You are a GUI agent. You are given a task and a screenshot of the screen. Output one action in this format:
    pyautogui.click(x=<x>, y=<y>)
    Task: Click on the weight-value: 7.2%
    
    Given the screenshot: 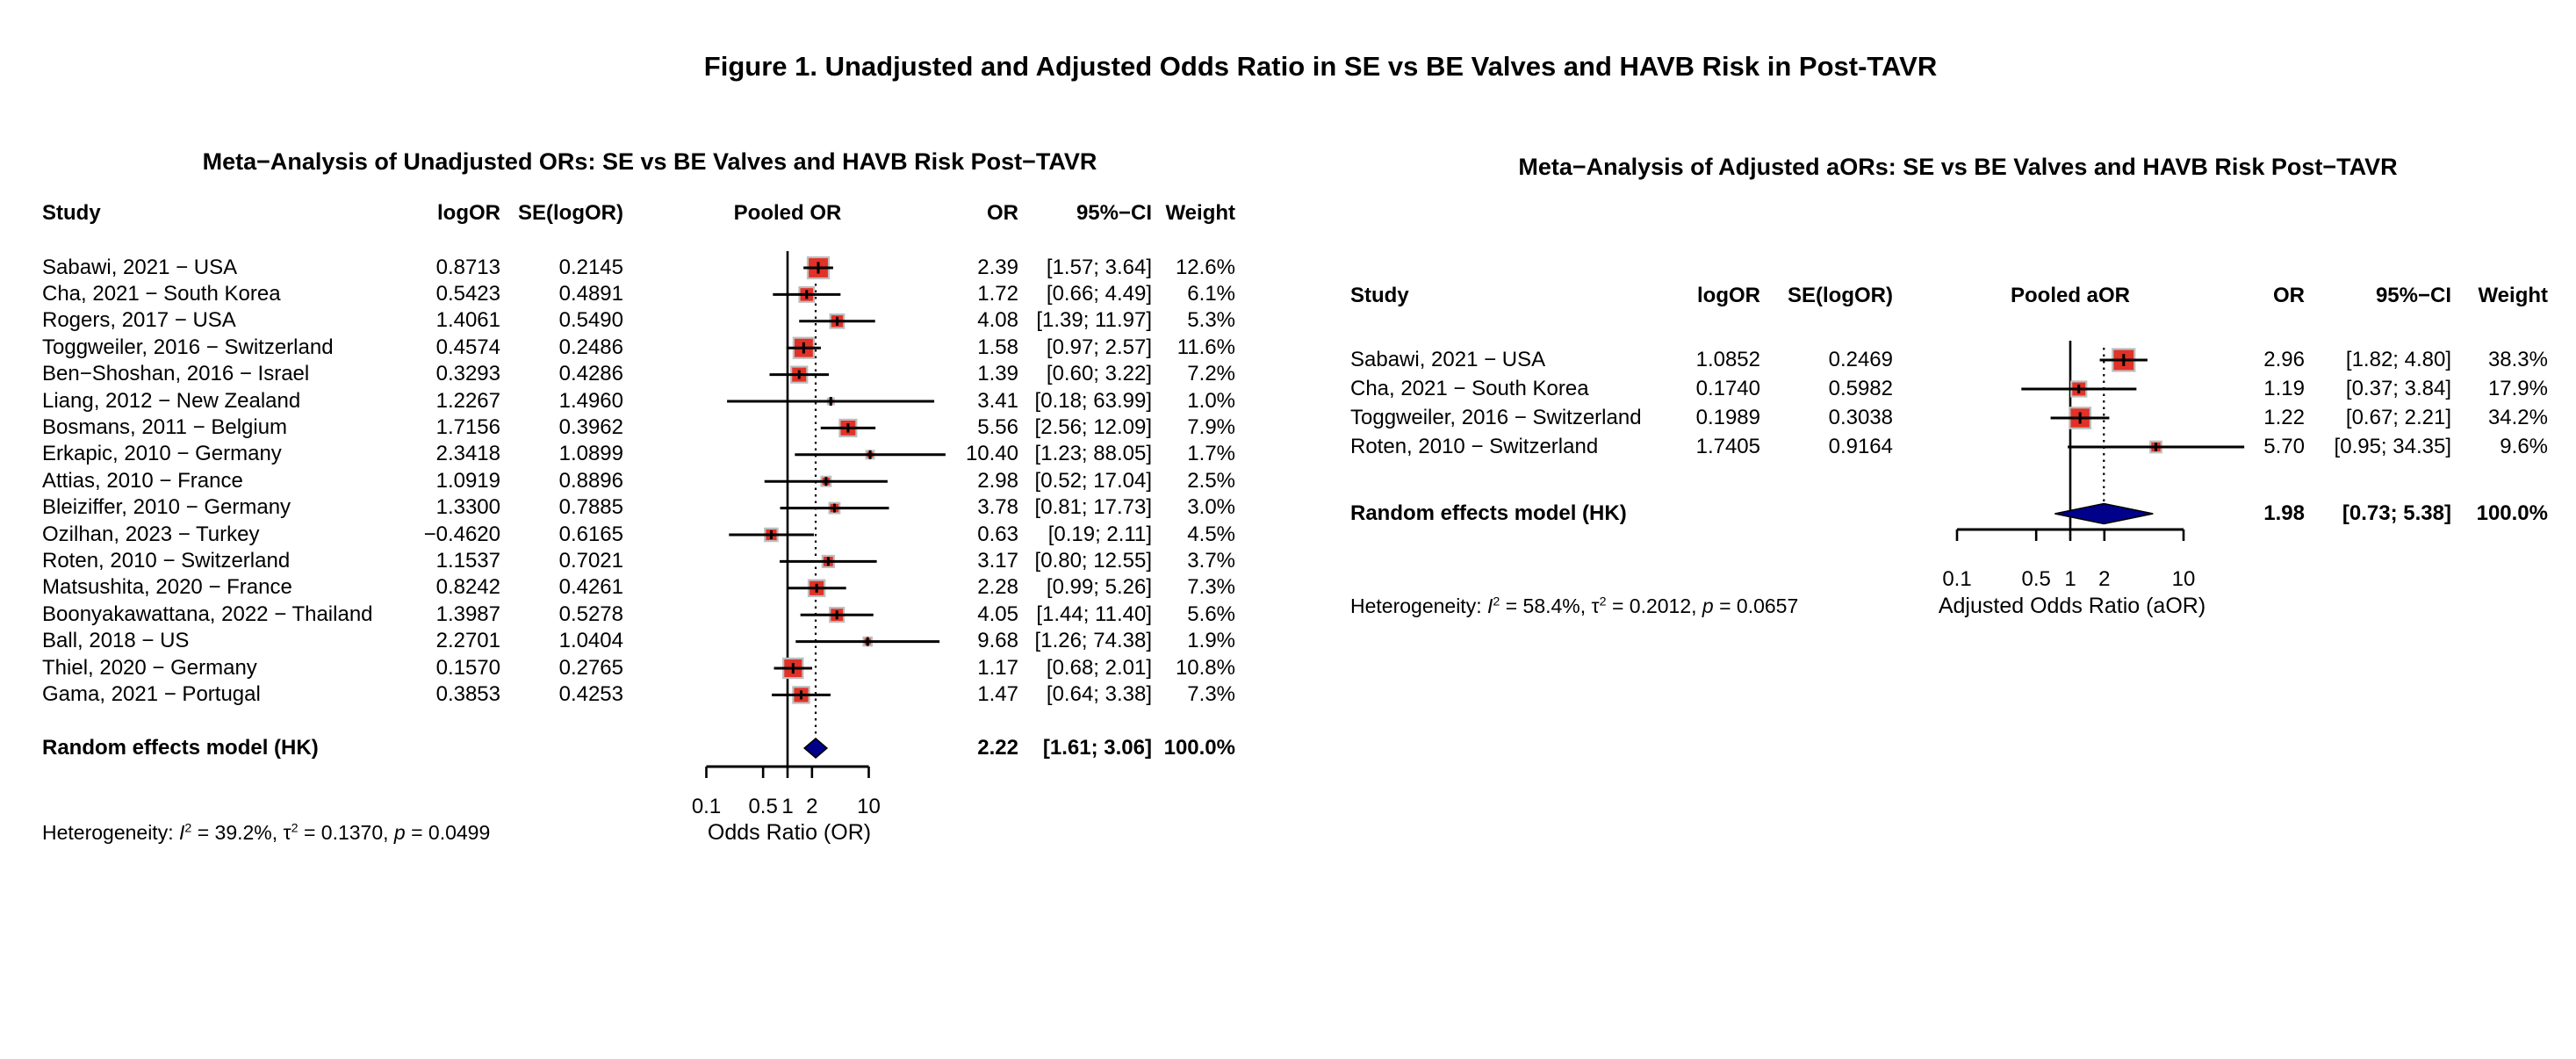 What is the action you would take?
    pyautogui.click(x=1211, y=374)
    